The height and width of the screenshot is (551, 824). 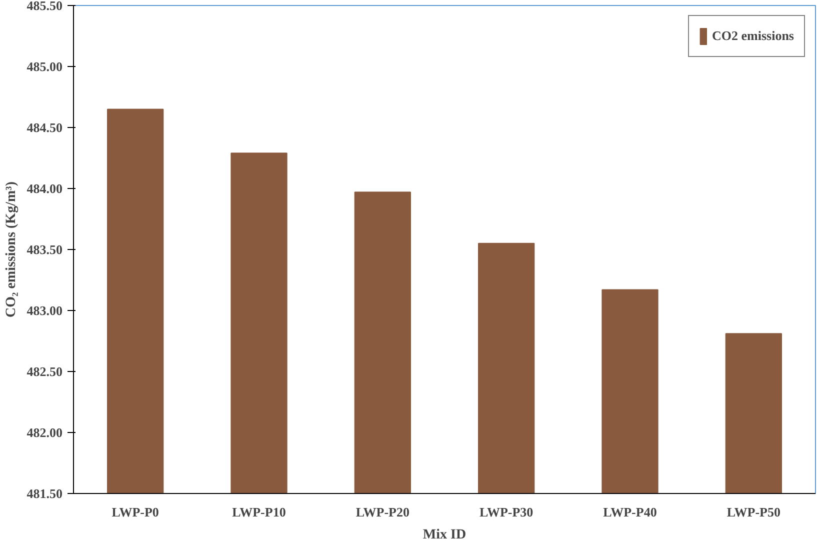 What do you see at coordinates (44, 66) in the screenshot?
I see `y-tick-label: 485.00` at bounding box center [44, 66].